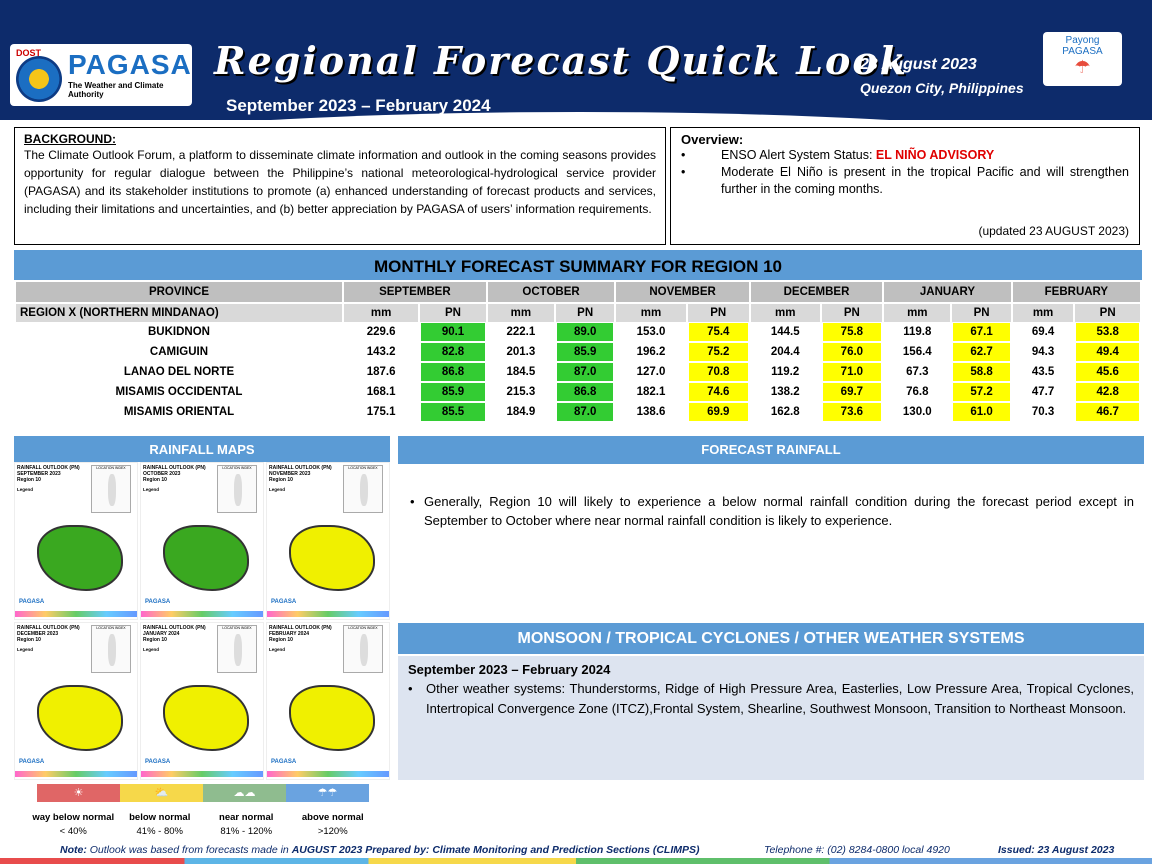 This screenshot has height=864, width=1152. What do you see at coordinates (160, 817) in the screenshot?
I see `legend-label: below normal` at bounding box center [160, 817].